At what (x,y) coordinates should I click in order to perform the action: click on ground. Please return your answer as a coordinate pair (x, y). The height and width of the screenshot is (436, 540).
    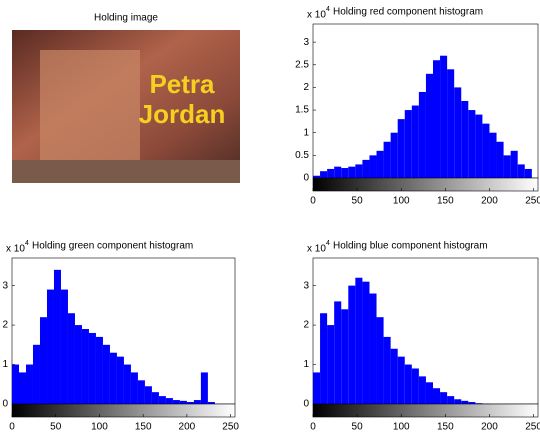
    Looking at the image, I should click on (126, 171).